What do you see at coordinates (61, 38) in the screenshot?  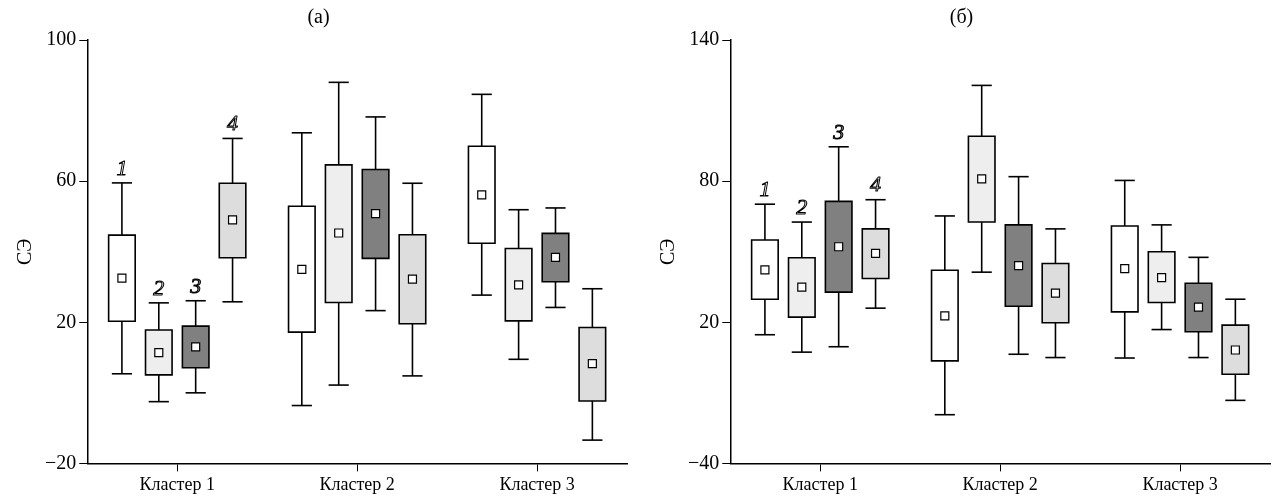 I see `y-tick-label: 100` at bounding box center [61, 38].